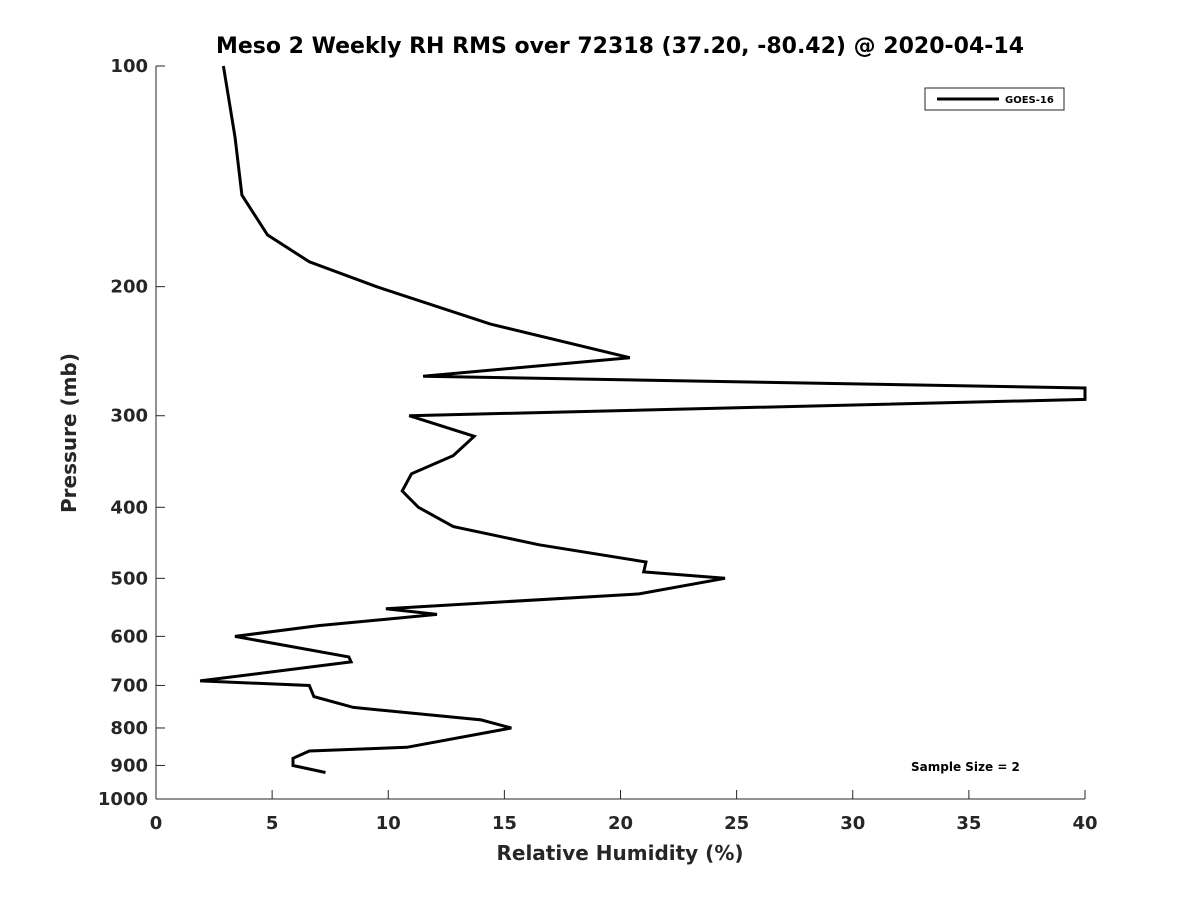 The width and height of the screenshot is (1200, 900). Describe the element at coordinates (156, 823) in the screenshot. I see `x-tick-label: 0` at that location.